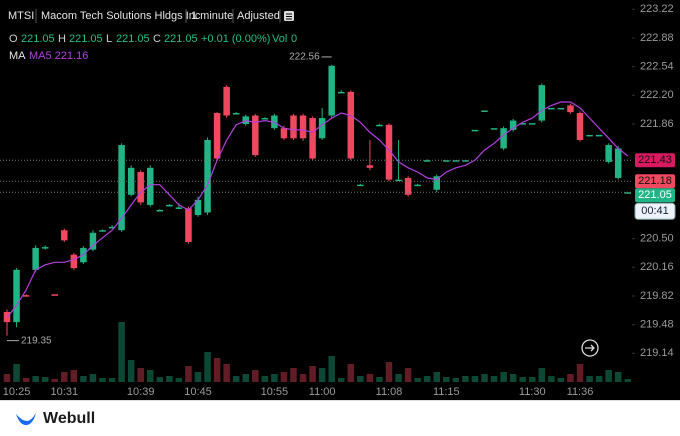 This screenshot has width=680, height=436. Describe the element at coordinates (212, 16) in the screenshot. I see `interval: 1 minute` at that location.